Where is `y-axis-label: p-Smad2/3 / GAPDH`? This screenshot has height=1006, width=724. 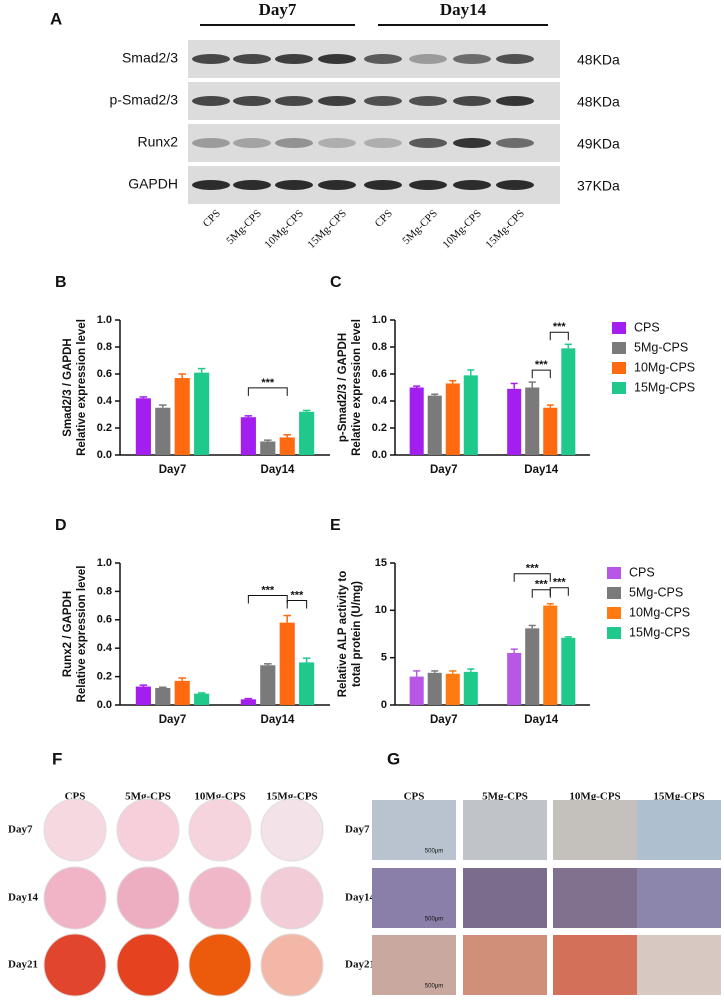
y-axis-label: p-Smad2/3 / GAPDH is located at coordinates (343, 387).